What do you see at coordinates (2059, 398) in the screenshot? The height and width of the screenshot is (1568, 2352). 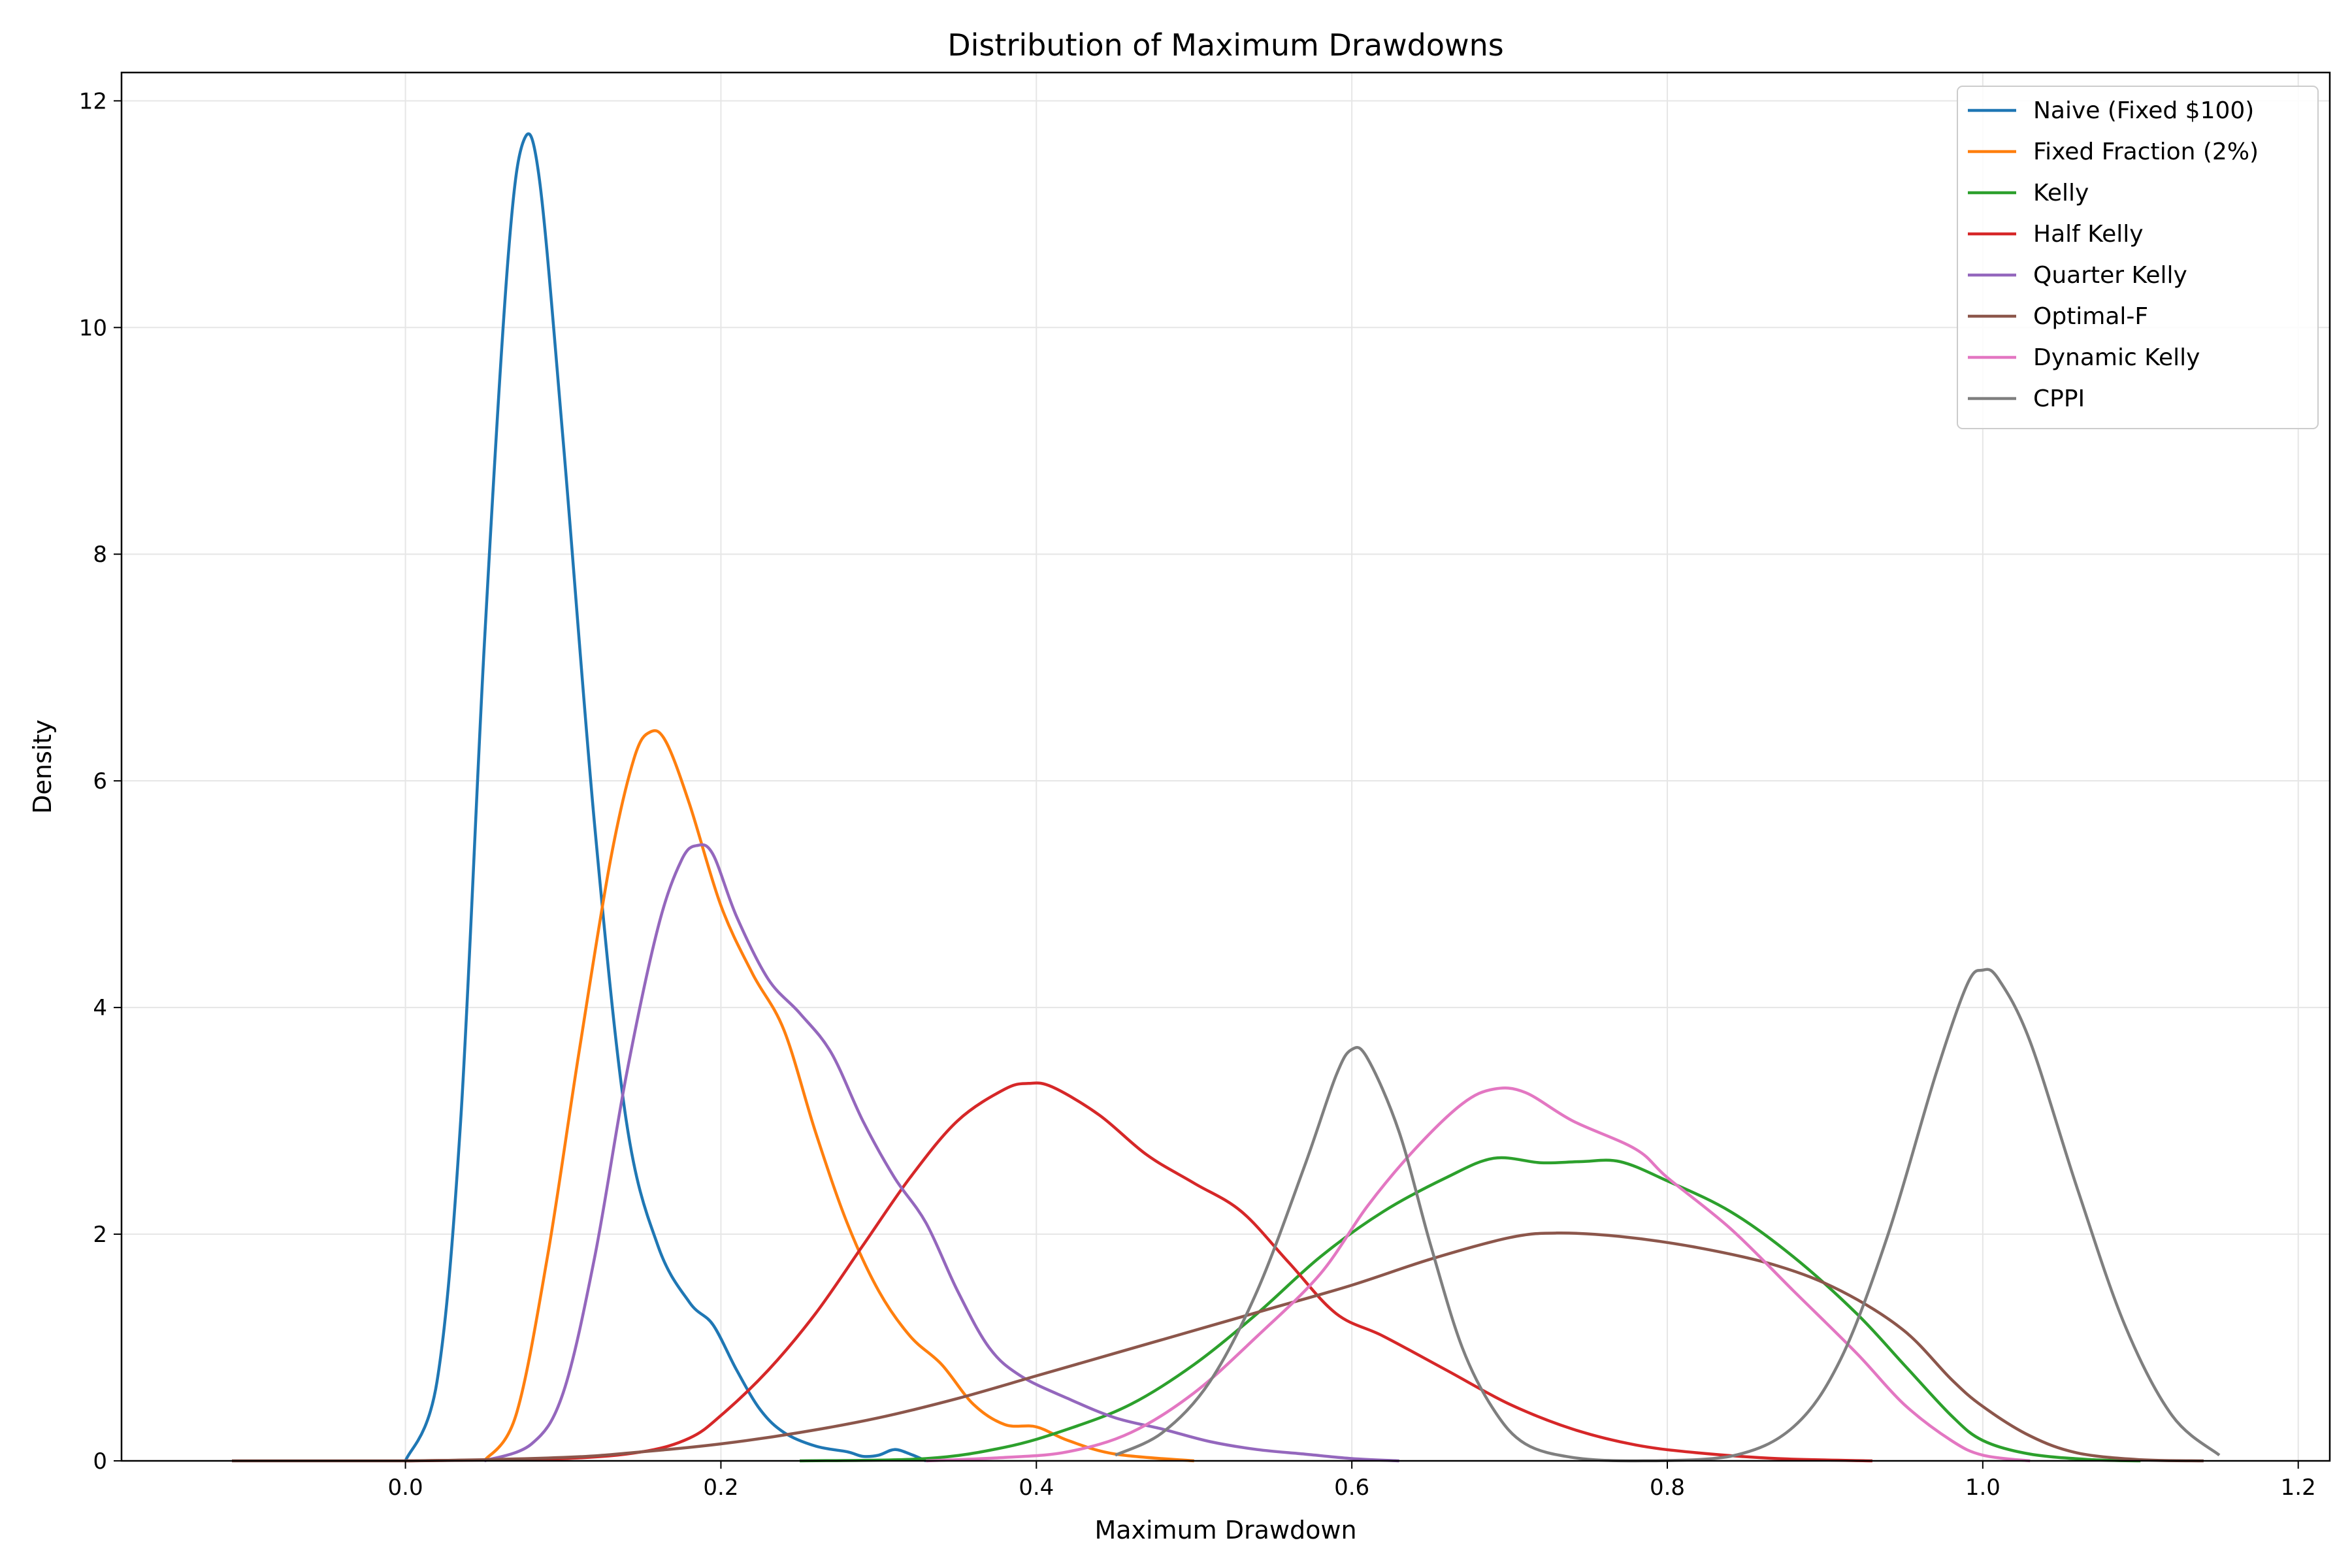 I see `legend-entry: CPPI` at bounding box center [2059, 398].